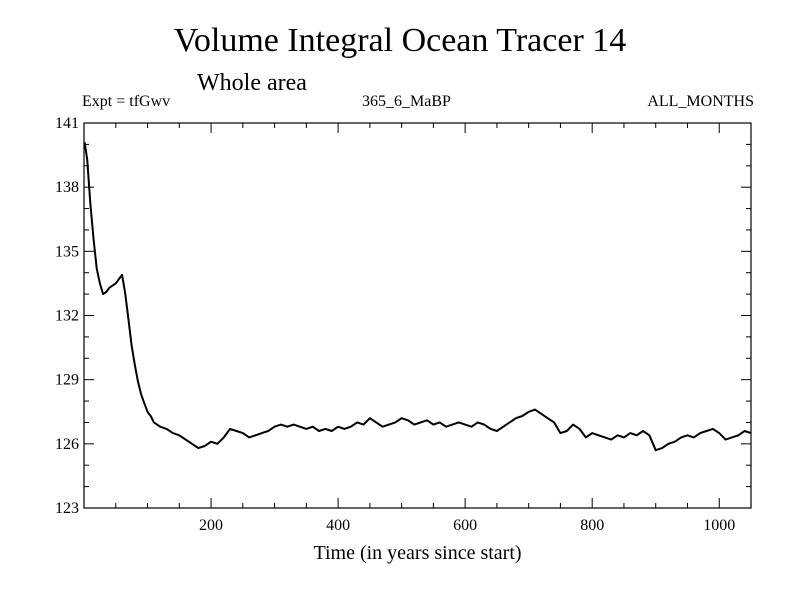  Describe the element at coordinates (252, 83) in the screenshot. I see `chart-subtitle: Whole area` at that location.